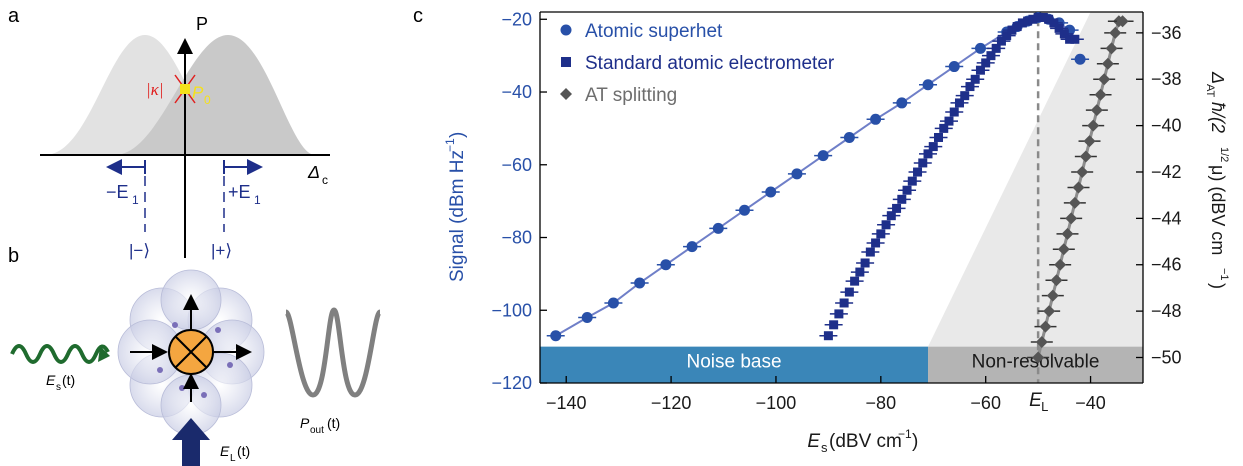  I want to click on x-tick-label: −100, so click(776, 403).